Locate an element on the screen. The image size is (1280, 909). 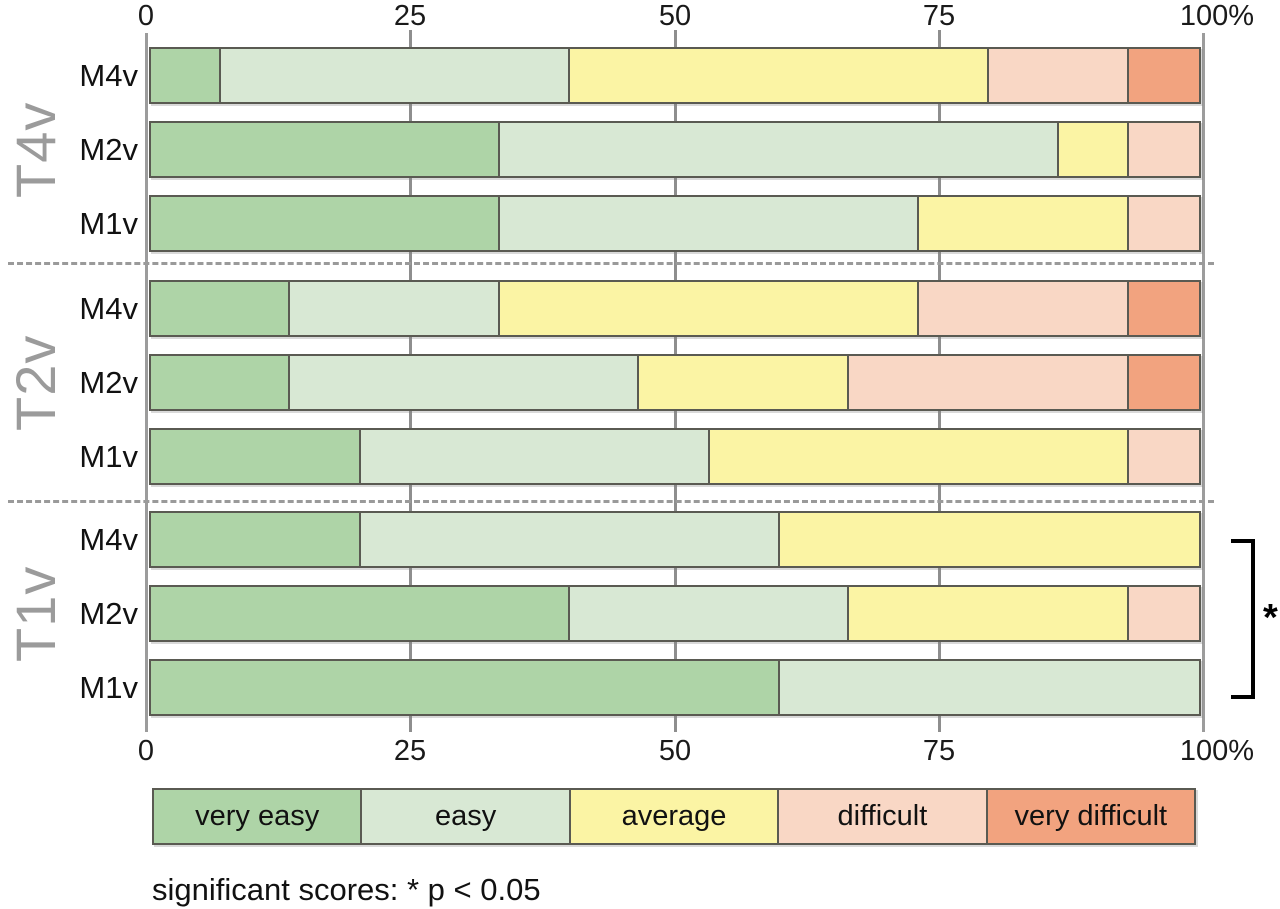
bar-row-T4v-M2v is located at coordinates (675, 149).